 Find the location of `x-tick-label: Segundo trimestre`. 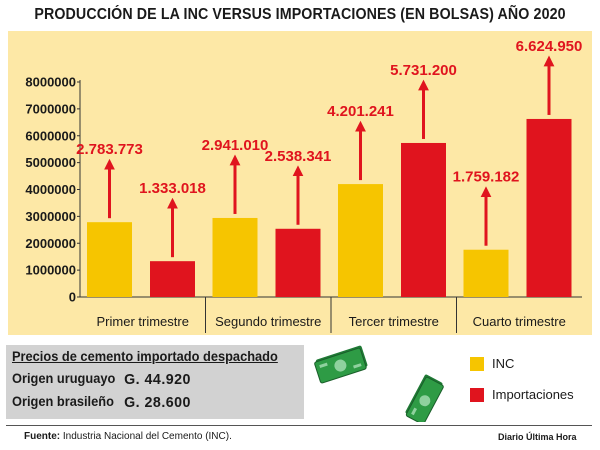

x-tick-label: Segundo trimestre is located at coordinates (268, 321).